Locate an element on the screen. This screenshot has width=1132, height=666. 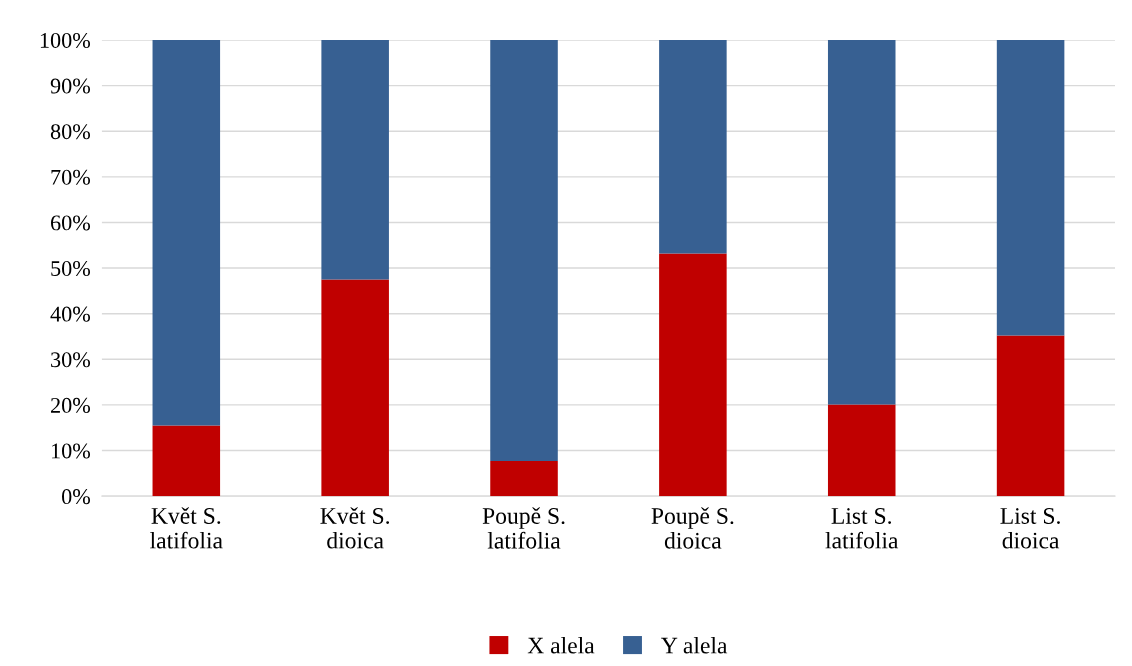
x-tick-label: Poupě S. latifolia is located at coordinates (523, 528).